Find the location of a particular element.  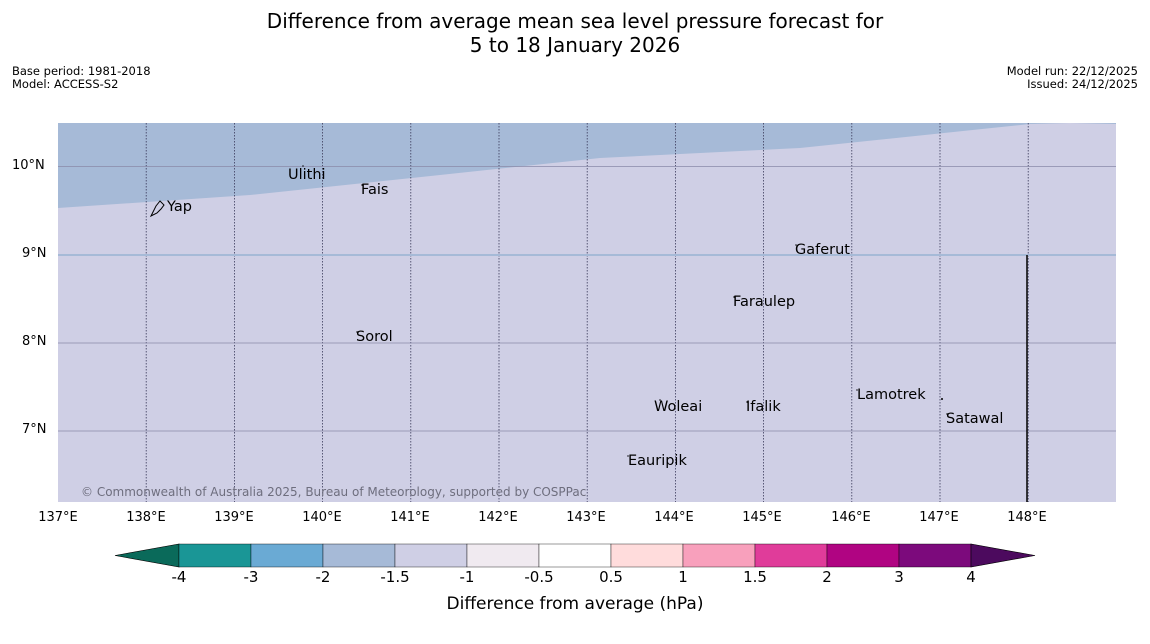

cb-tick-10: 2 is located at coordinates (827, 577).